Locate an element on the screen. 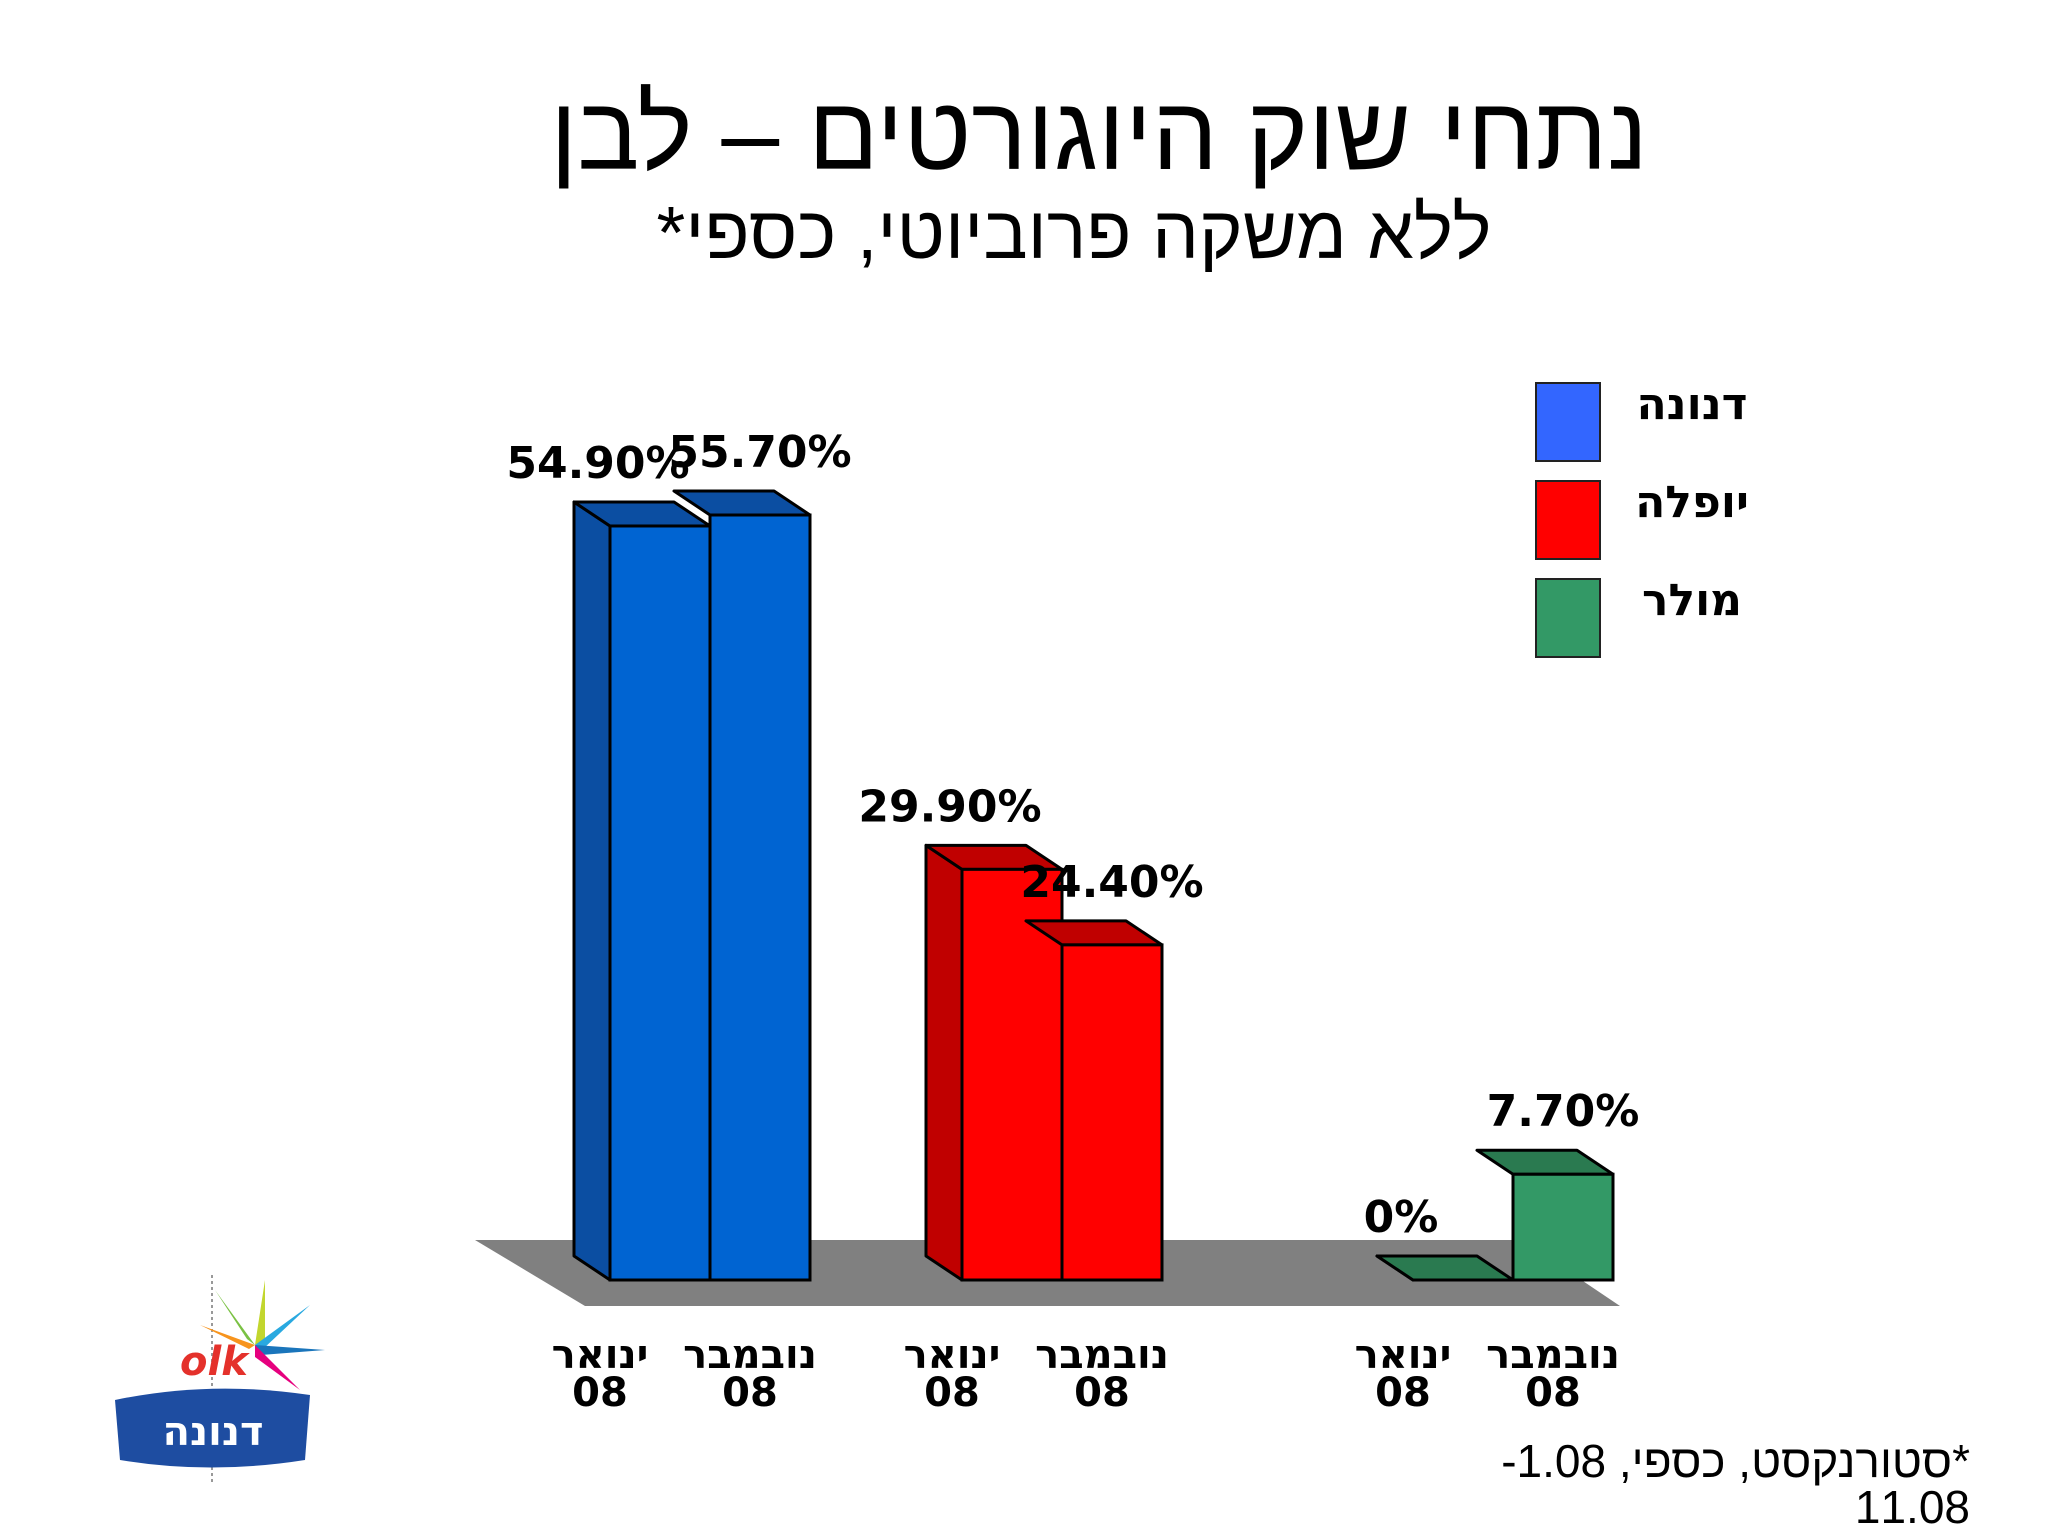 Image resolution: width=2048 pixels, height=1536 pixels. legend-swatch-muller is located at coordinates (1568, 618).